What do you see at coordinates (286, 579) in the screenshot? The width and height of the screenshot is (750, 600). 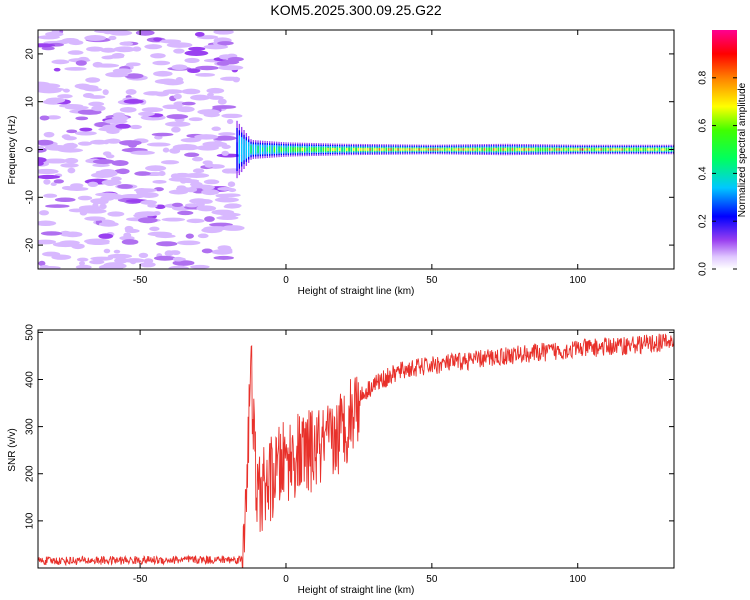 I see `snr-xtick-label: 0` at bounding box center [286, 579].